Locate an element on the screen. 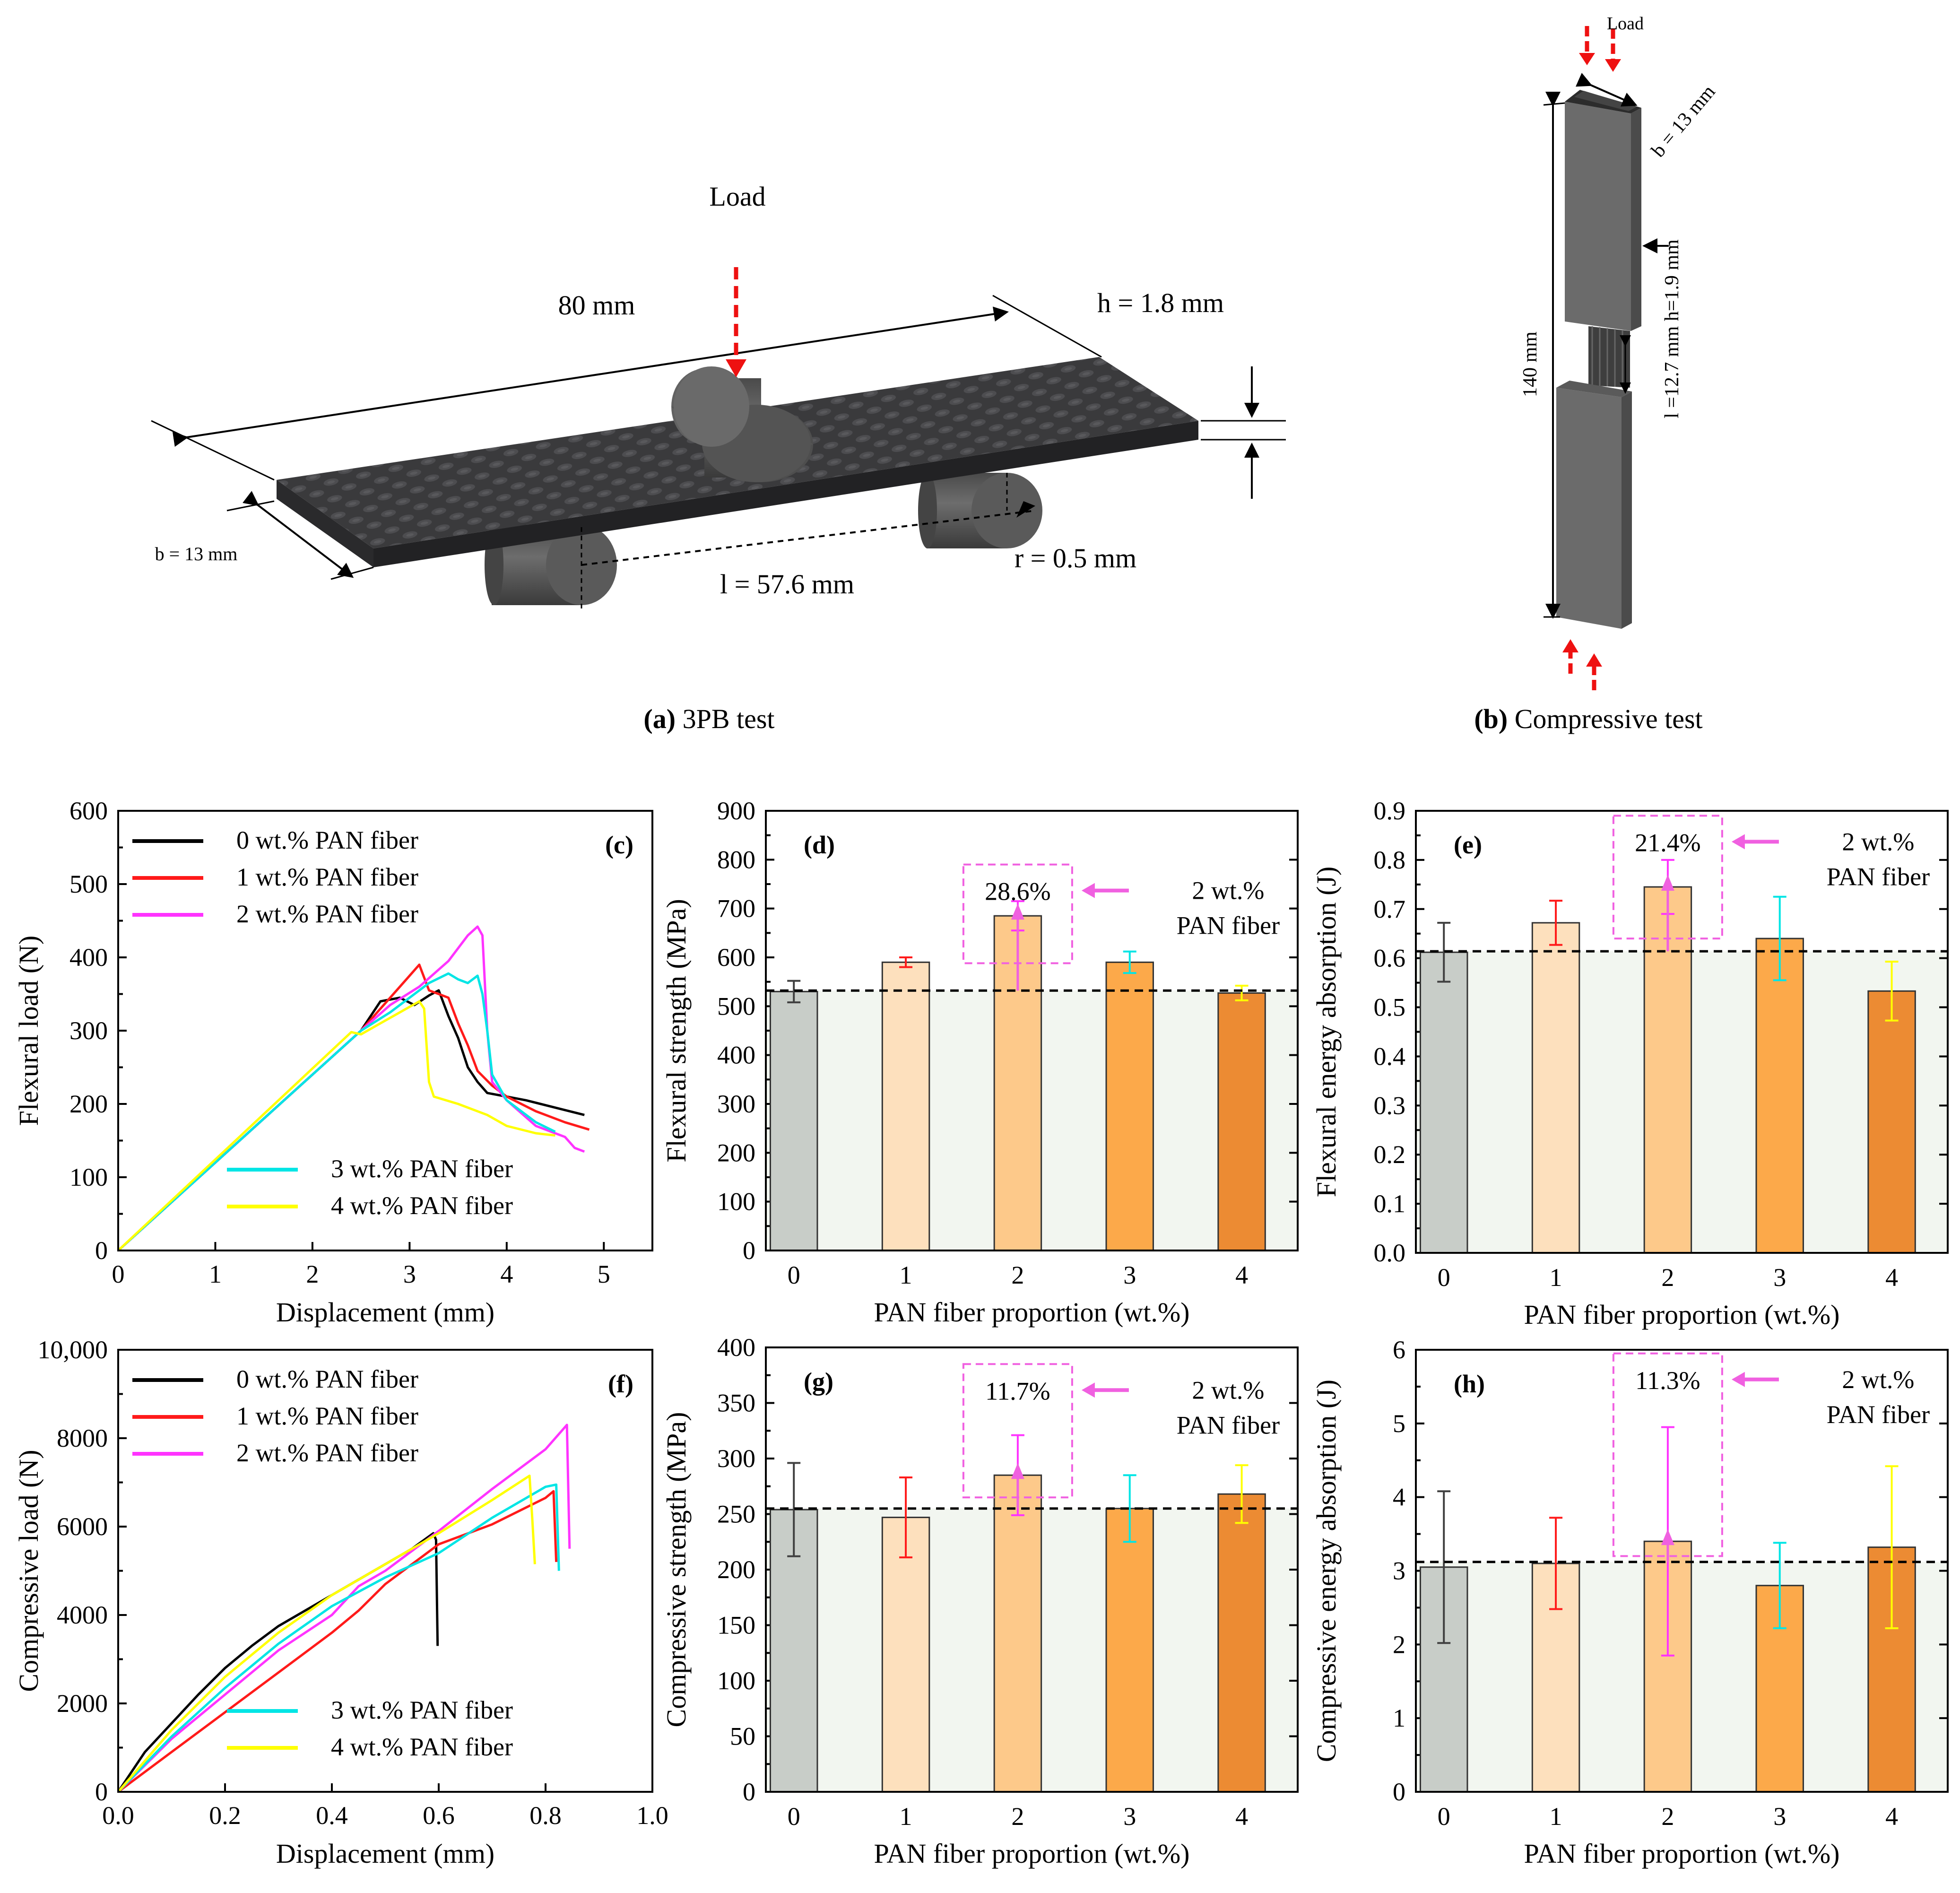 The width and height of the screenshot is (1960, 1893). y-axis-label: Flexural energy absorption (J) is located at coordinates (1327, 1032).